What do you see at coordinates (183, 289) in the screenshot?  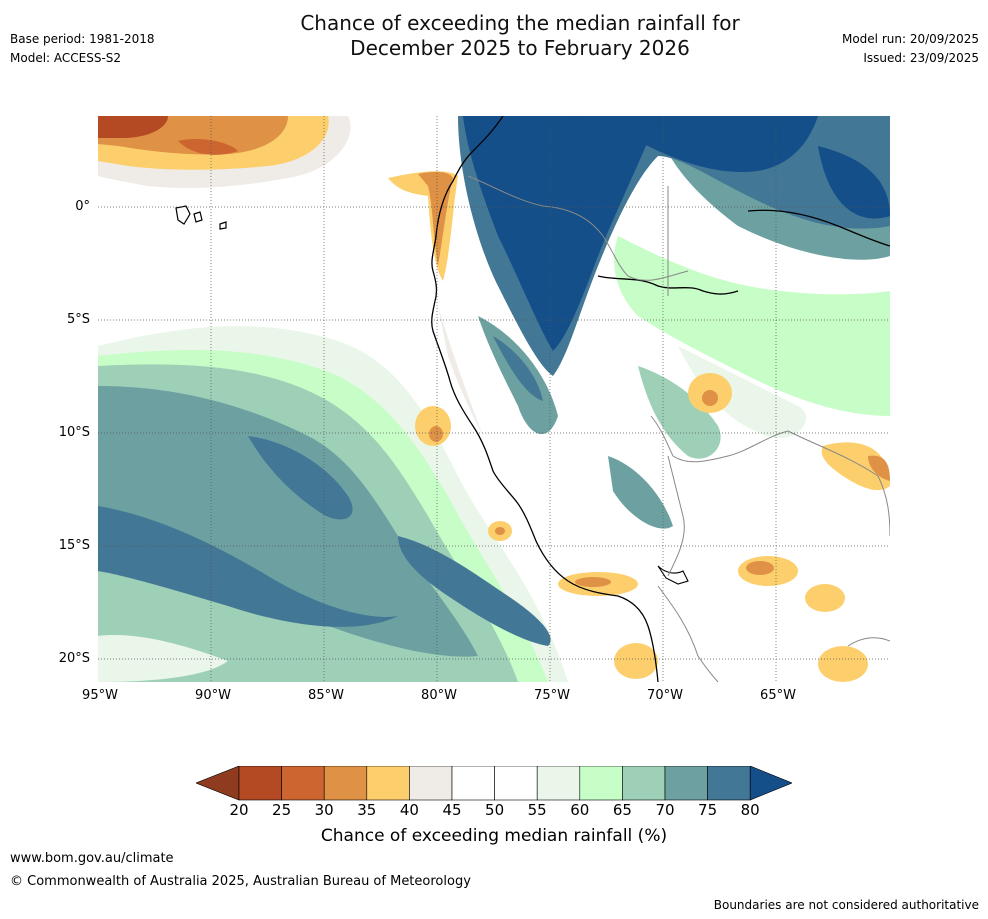 I see `ocean-white-patch` at bounding box center [183, 289].